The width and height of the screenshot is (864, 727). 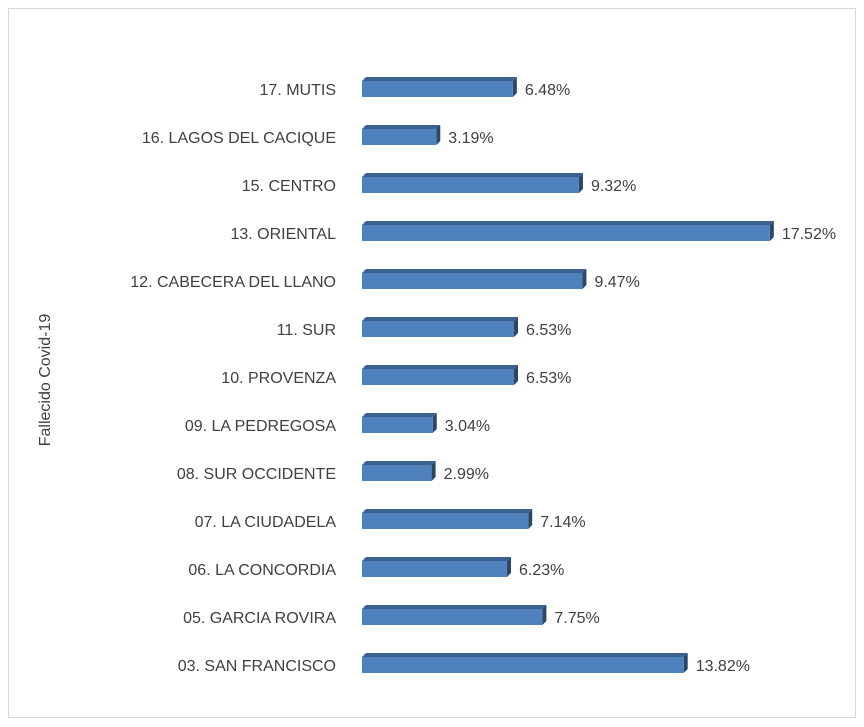 What do you see at coordinates (613, 186) in the screenshot?
I see `data-label: 9.32%` at bounding box center [613, 186].